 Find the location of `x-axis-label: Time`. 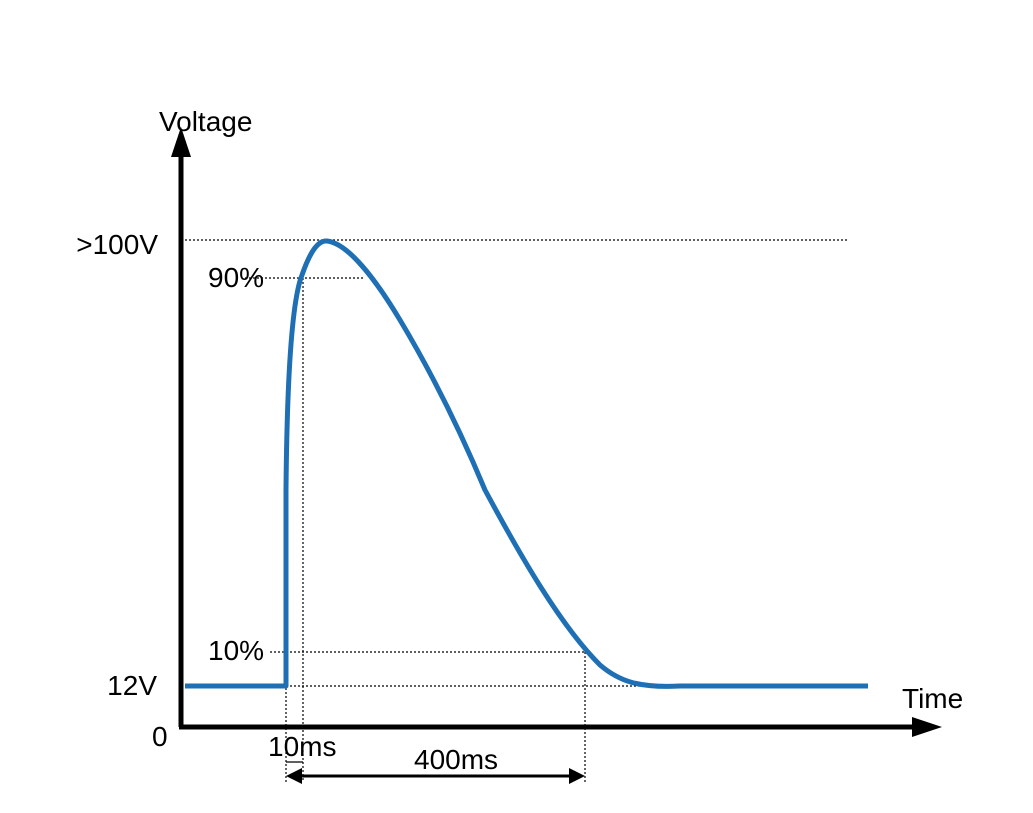

x-axis-label: Time is located at coordinates (932, 698).